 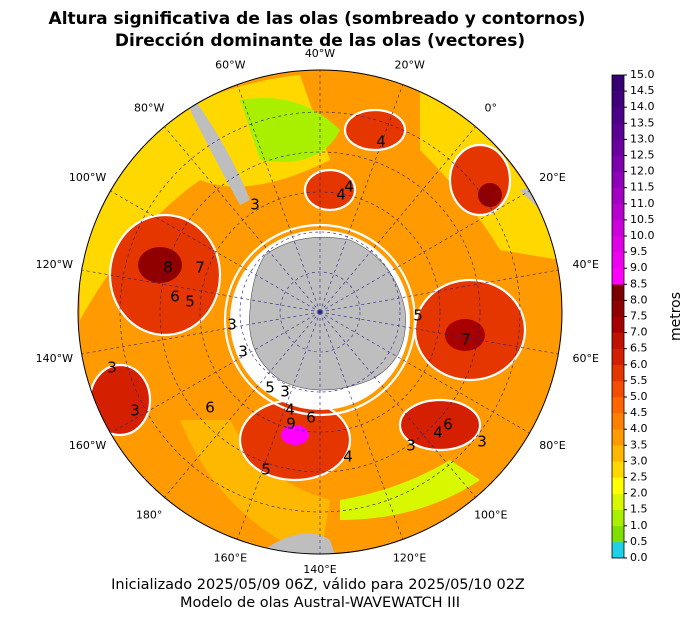 What do you see at coordinates (642, 90) in the screenshot?
I see `colorbar-tick-label: 14.5` at bounding box center [642, 90].